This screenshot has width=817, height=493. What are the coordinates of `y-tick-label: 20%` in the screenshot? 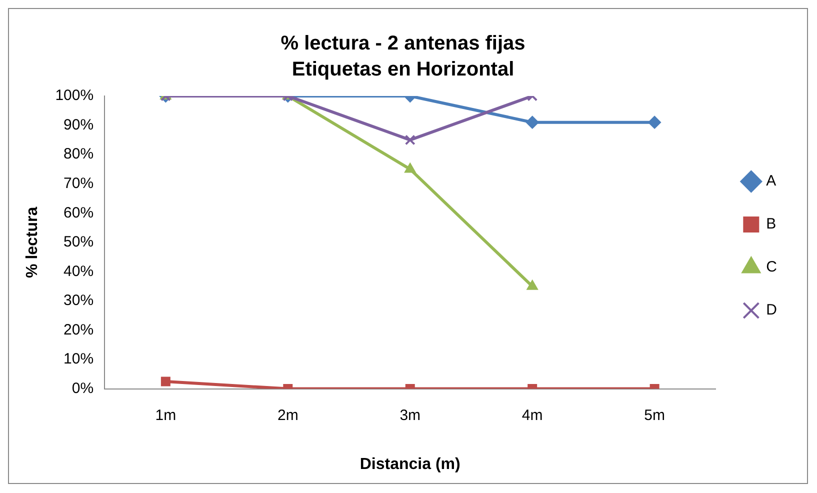 It's located at (79, 329).